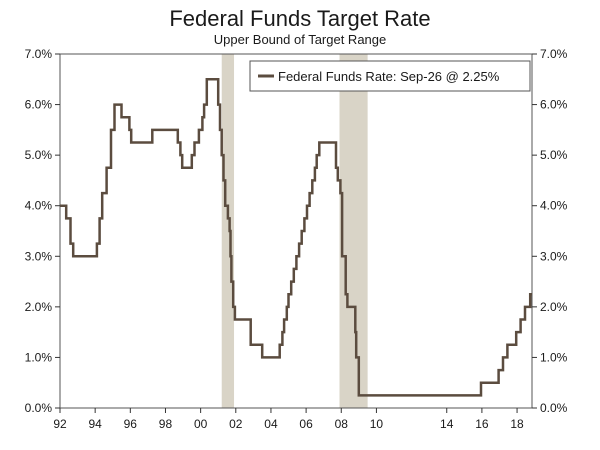 This screenshot has height=450, width=600. What do you see at coordinates (271, 424) in the screenshot?
I see `x-tick-label: 04` at bounding box center [271, 424].